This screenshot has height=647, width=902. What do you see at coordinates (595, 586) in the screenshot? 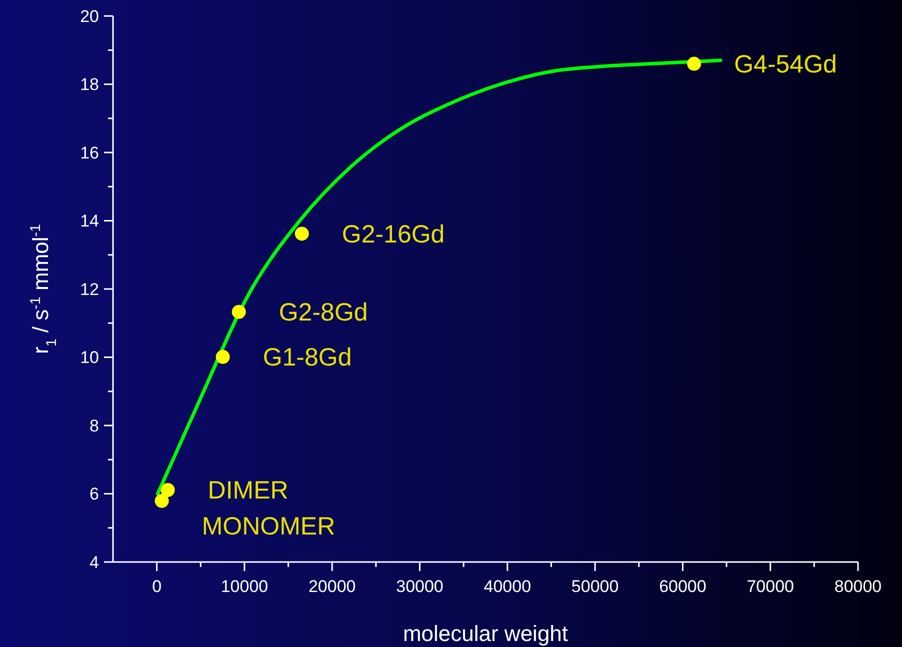
I see `x-tick-label: 50000` at bounding box center [595, 586].